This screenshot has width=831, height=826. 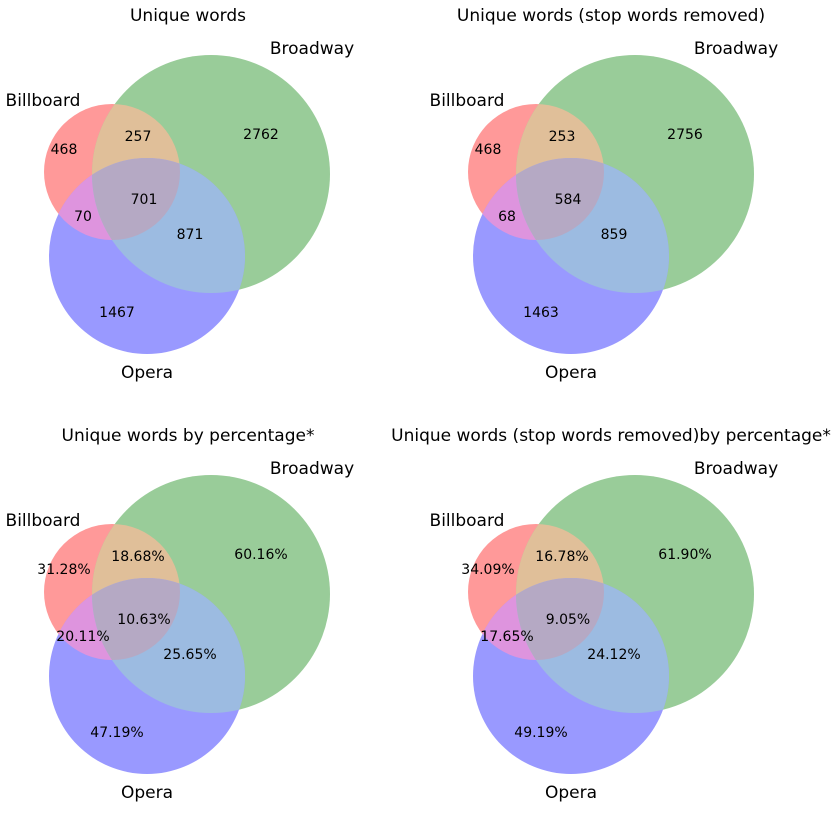 I want to click on region-label-all: 9.05%, so click(x=568, y=620).